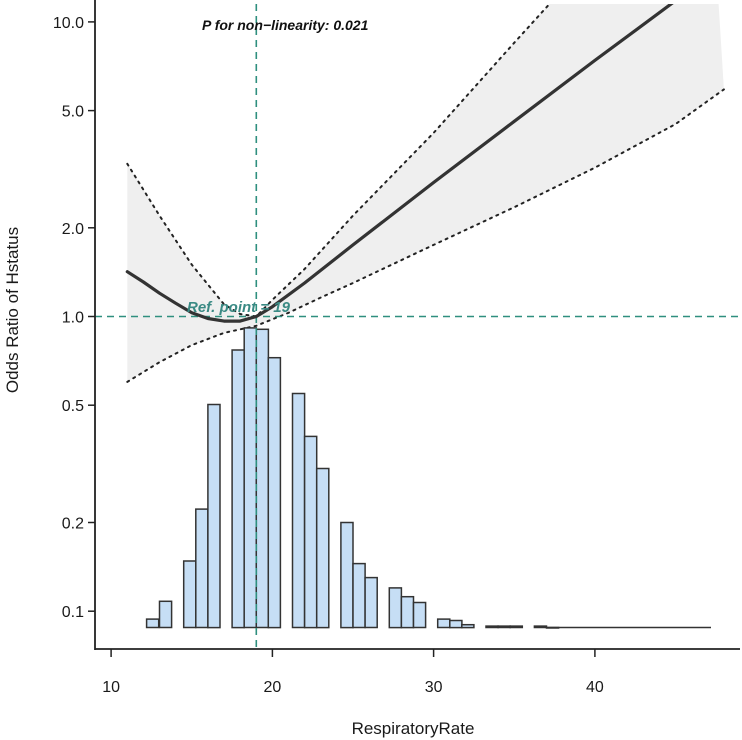 This screenshot has width=742, height=740. Describe the element at coordinates (434, 687) in the screenshot. I see `x-tick-label: 30` at that location.